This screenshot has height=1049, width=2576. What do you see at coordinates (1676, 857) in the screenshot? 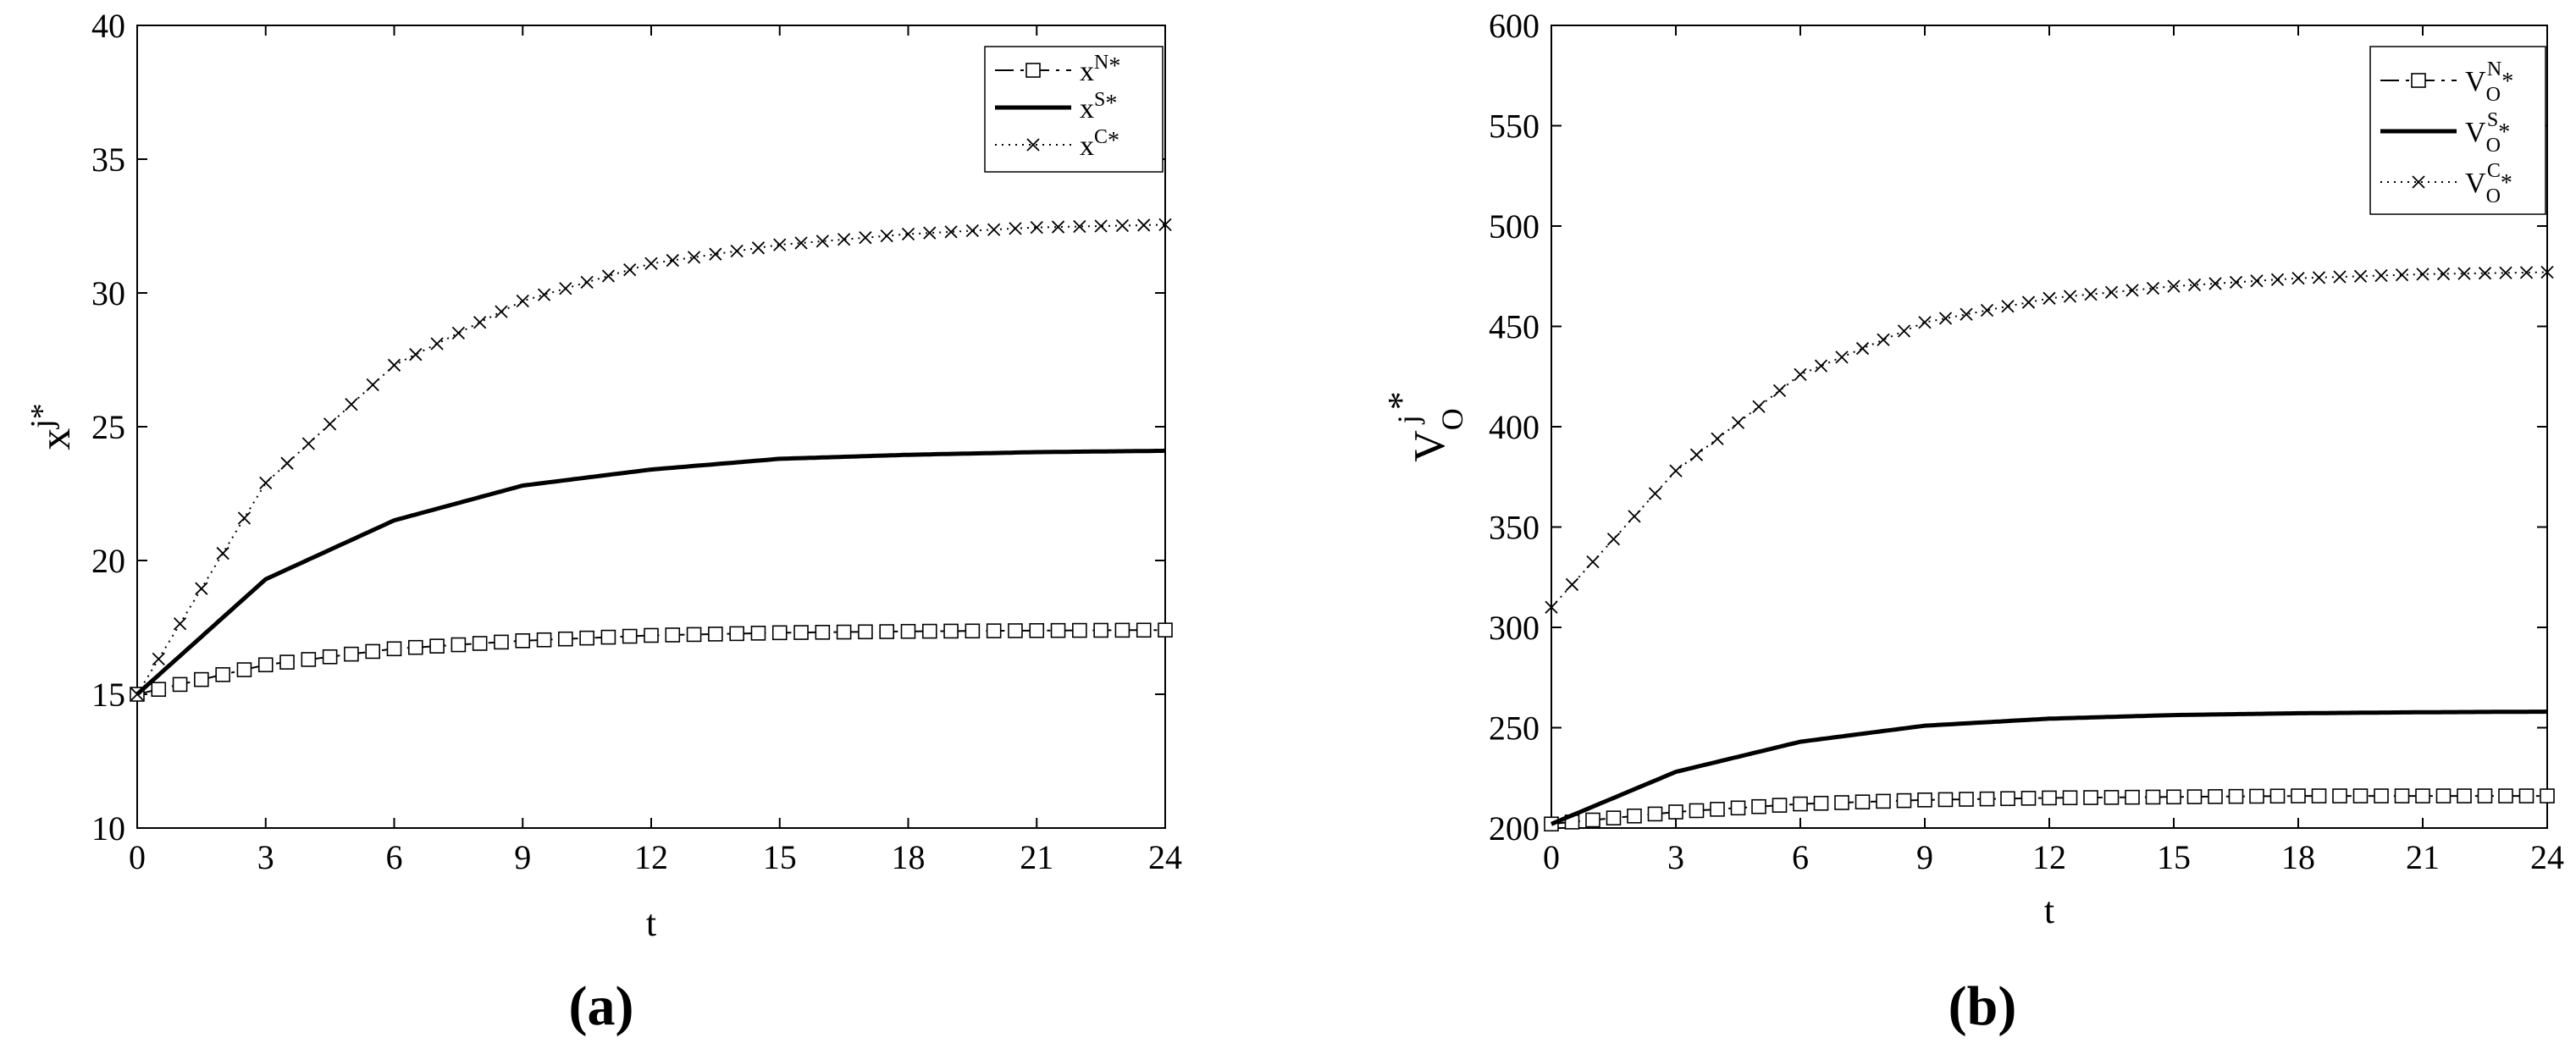
I see `x-tick-label: 3` at bounding box center [1676, 857].